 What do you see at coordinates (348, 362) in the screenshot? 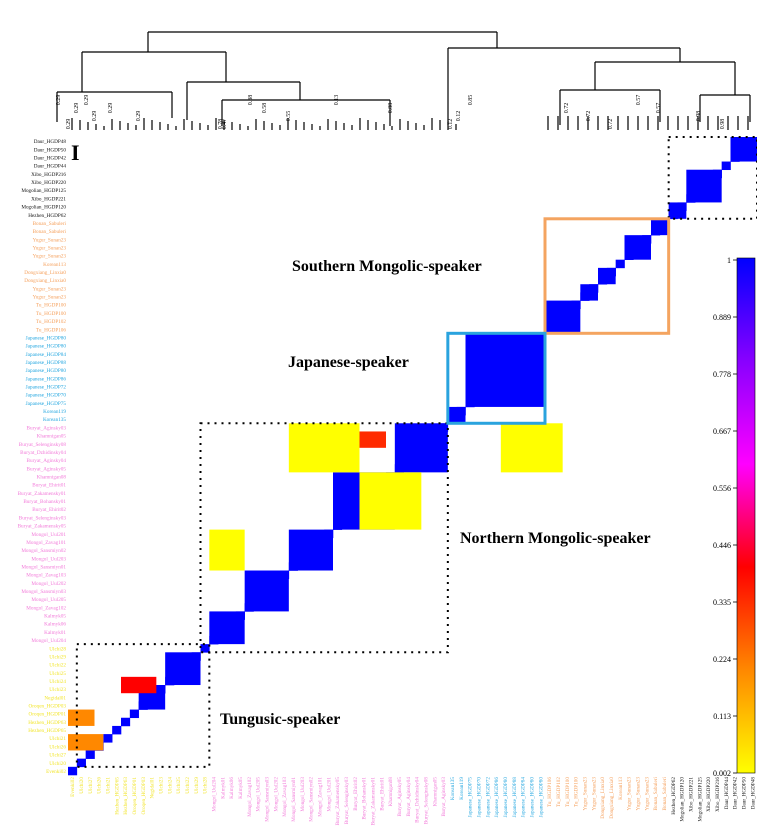
I see `region-label: Japanese-speaker` at bounding box center [348, 362].